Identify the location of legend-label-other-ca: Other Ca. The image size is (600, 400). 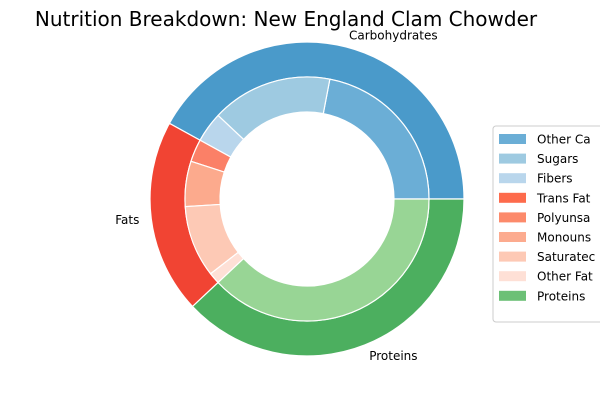
(564, 140).